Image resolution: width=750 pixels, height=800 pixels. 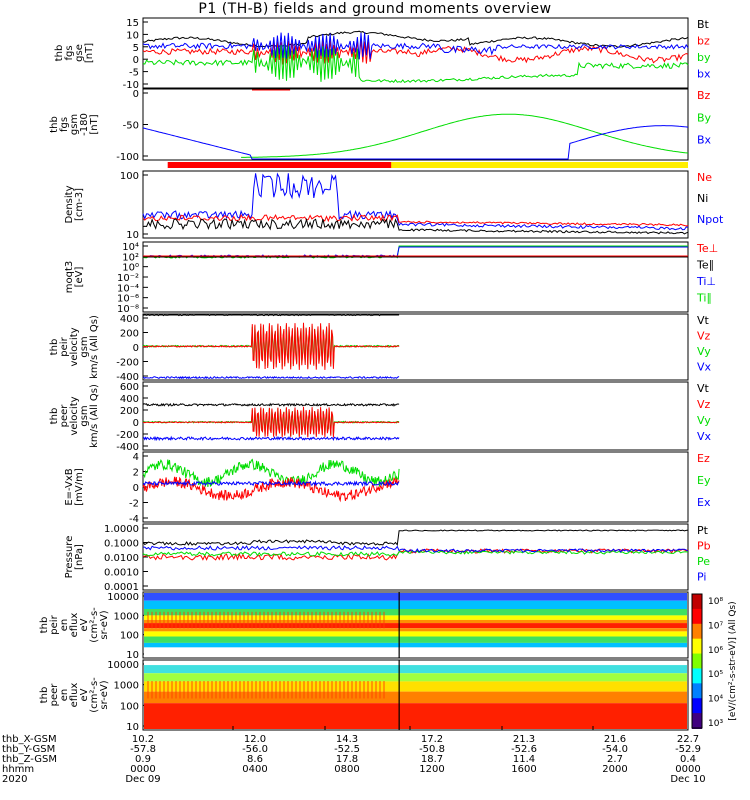 I want to click on ylabel-peer_vel: velocity, so click(x=74, y=415).